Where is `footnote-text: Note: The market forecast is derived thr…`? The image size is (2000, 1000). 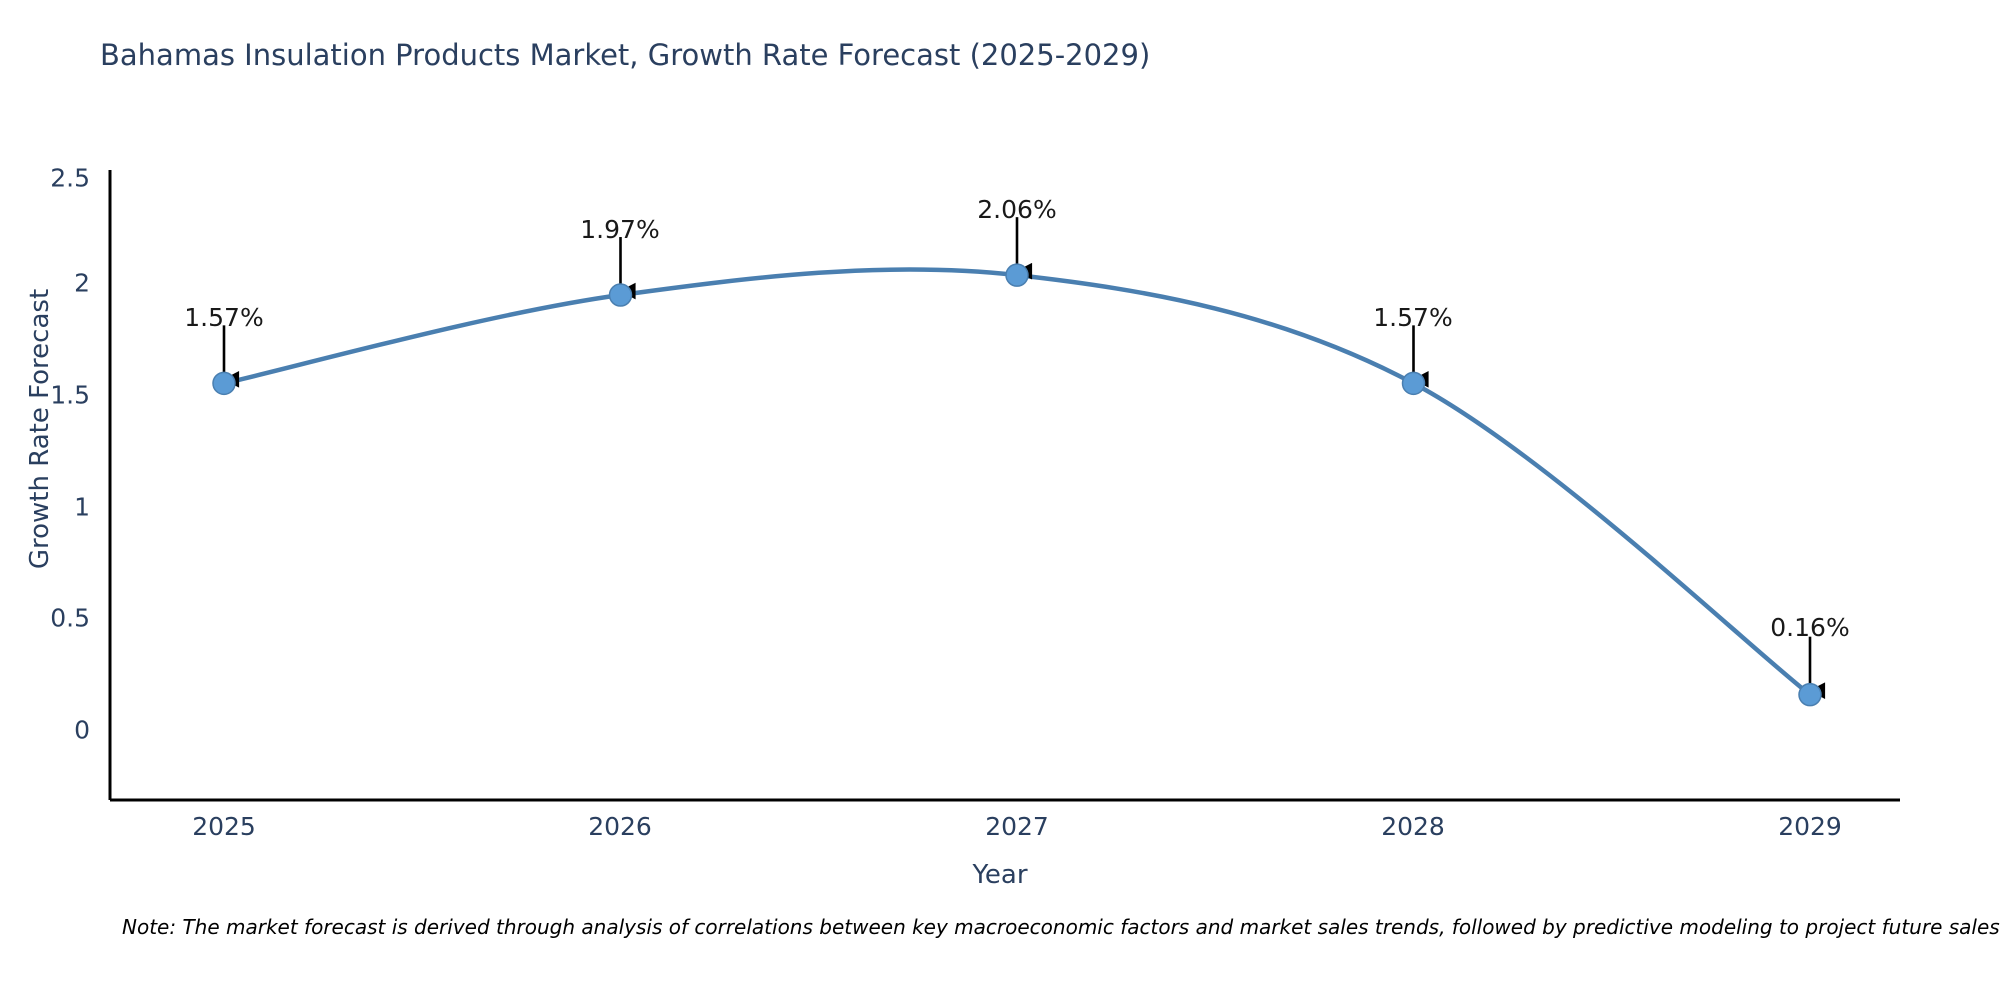
footnote-text: Note: The market forecast is derived thr… is located at coordinates (1061, 927).